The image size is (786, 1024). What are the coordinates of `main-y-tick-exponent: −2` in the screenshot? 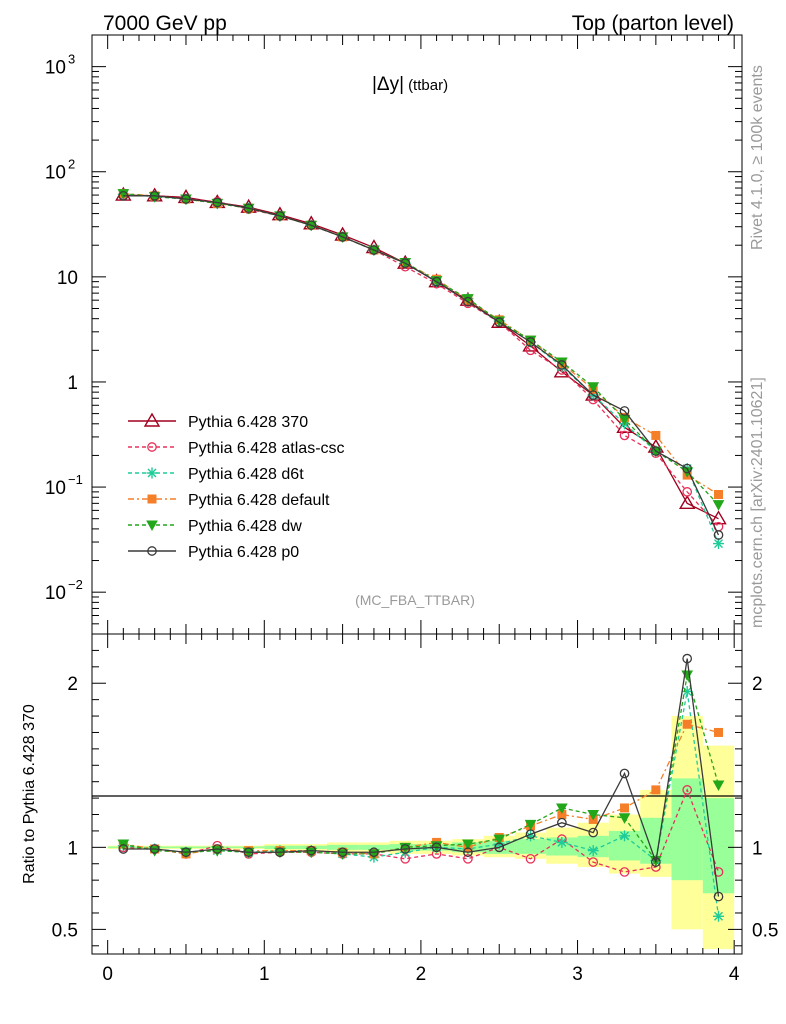 It's located at (75, 584).